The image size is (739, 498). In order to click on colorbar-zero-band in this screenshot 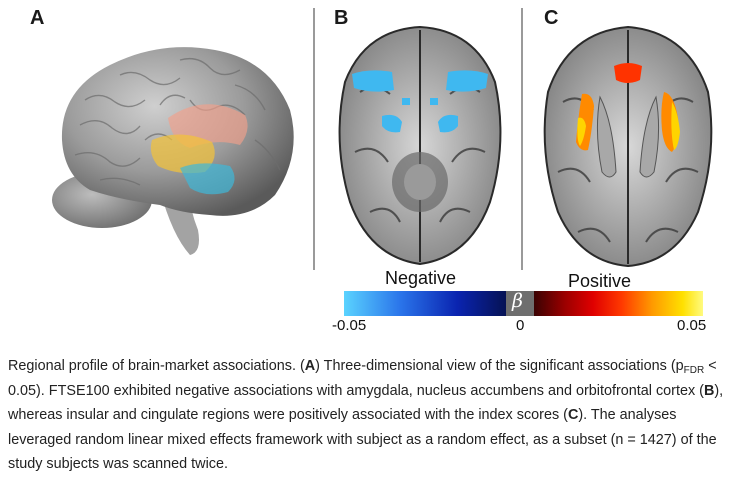, I will do `click(520, 303)`.